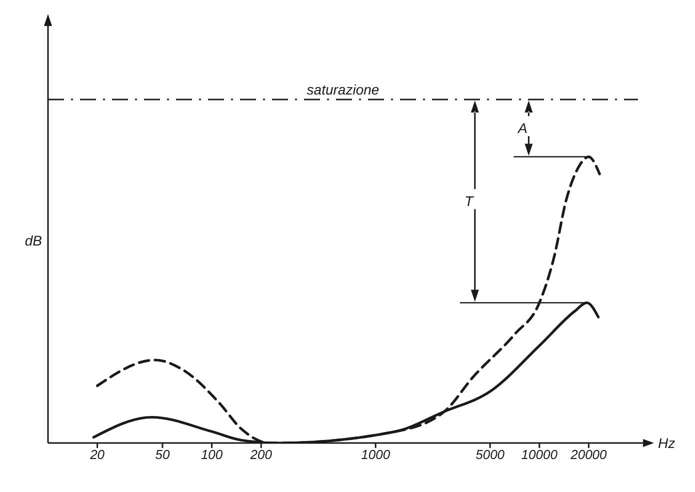 Image resolution: width=695 pixels, height=492 pixels. I want to click on x-tick-label: 5000, so click(491, 454).